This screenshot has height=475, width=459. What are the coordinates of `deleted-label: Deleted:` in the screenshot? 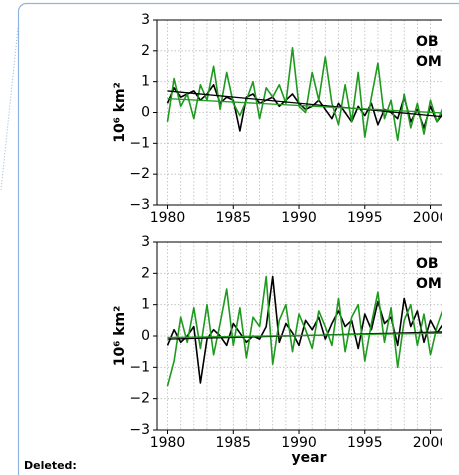 It's located at (50, 465).